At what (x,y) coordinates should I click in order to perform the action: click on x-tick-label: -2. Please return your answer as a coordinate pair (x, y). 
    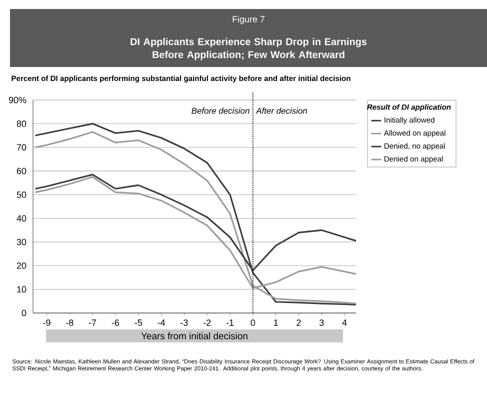
    Looking at the image, I should click on (207, 323).